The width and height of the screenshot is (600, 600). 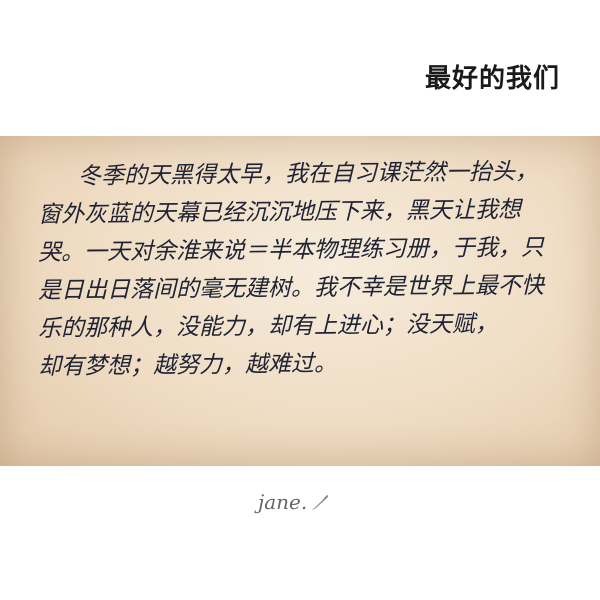 I want to click on note-line: 乐的那种人，没能力，却有上进心；没天赋，, so click(x=268, y=326).